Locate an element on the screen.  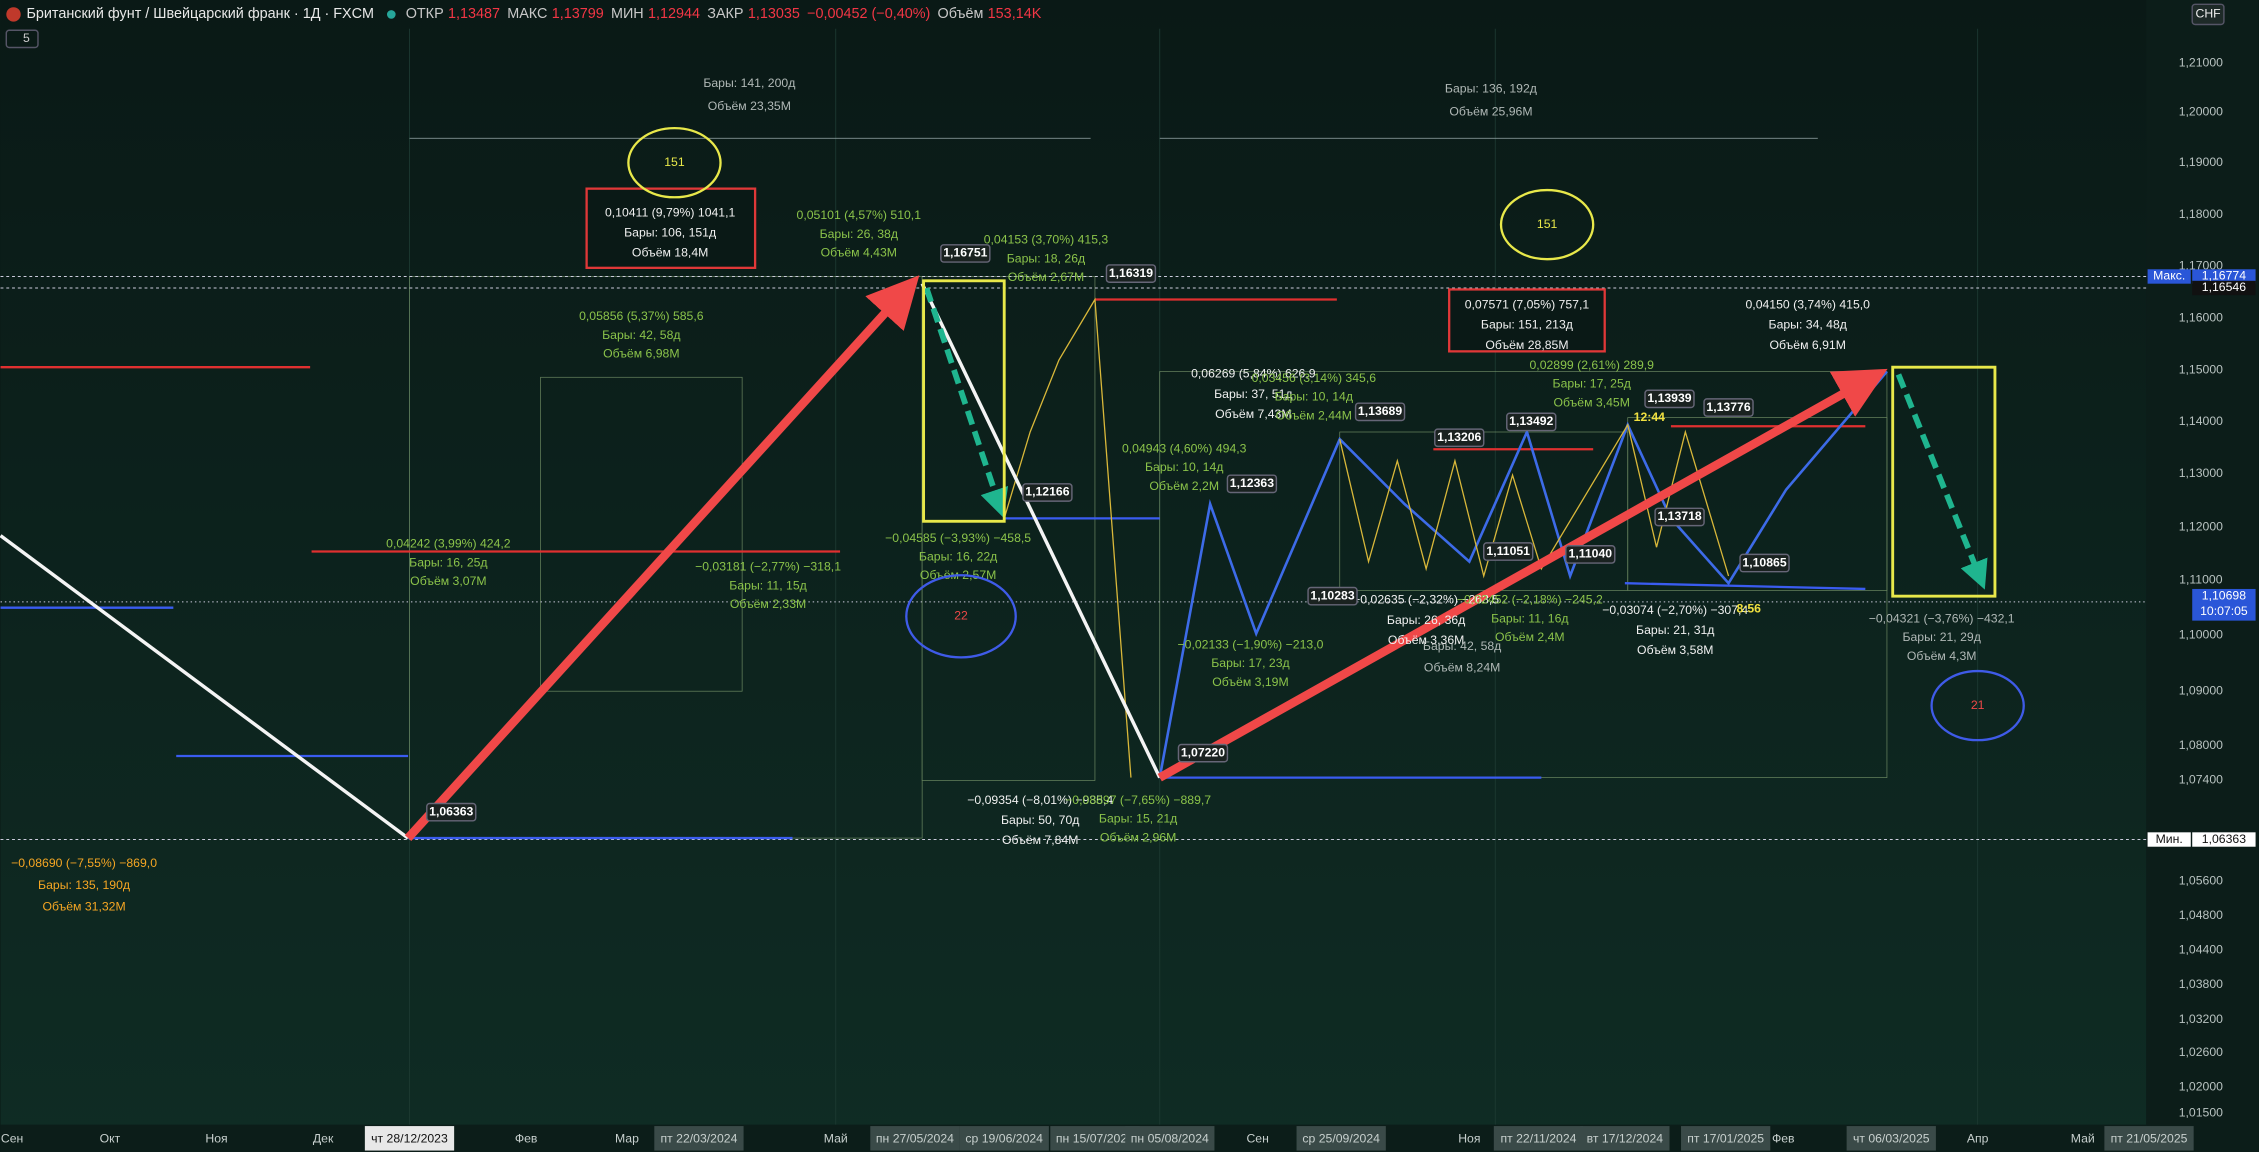
header-text: 1,13035 is located at coordinates (774, 14).